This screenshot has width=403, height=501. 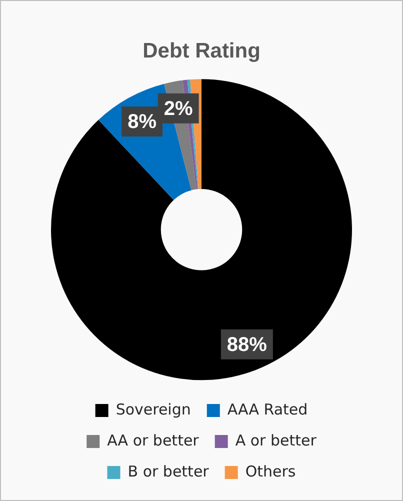 I want to click on legend-label: Sovereign, so click(x=153, y=409).